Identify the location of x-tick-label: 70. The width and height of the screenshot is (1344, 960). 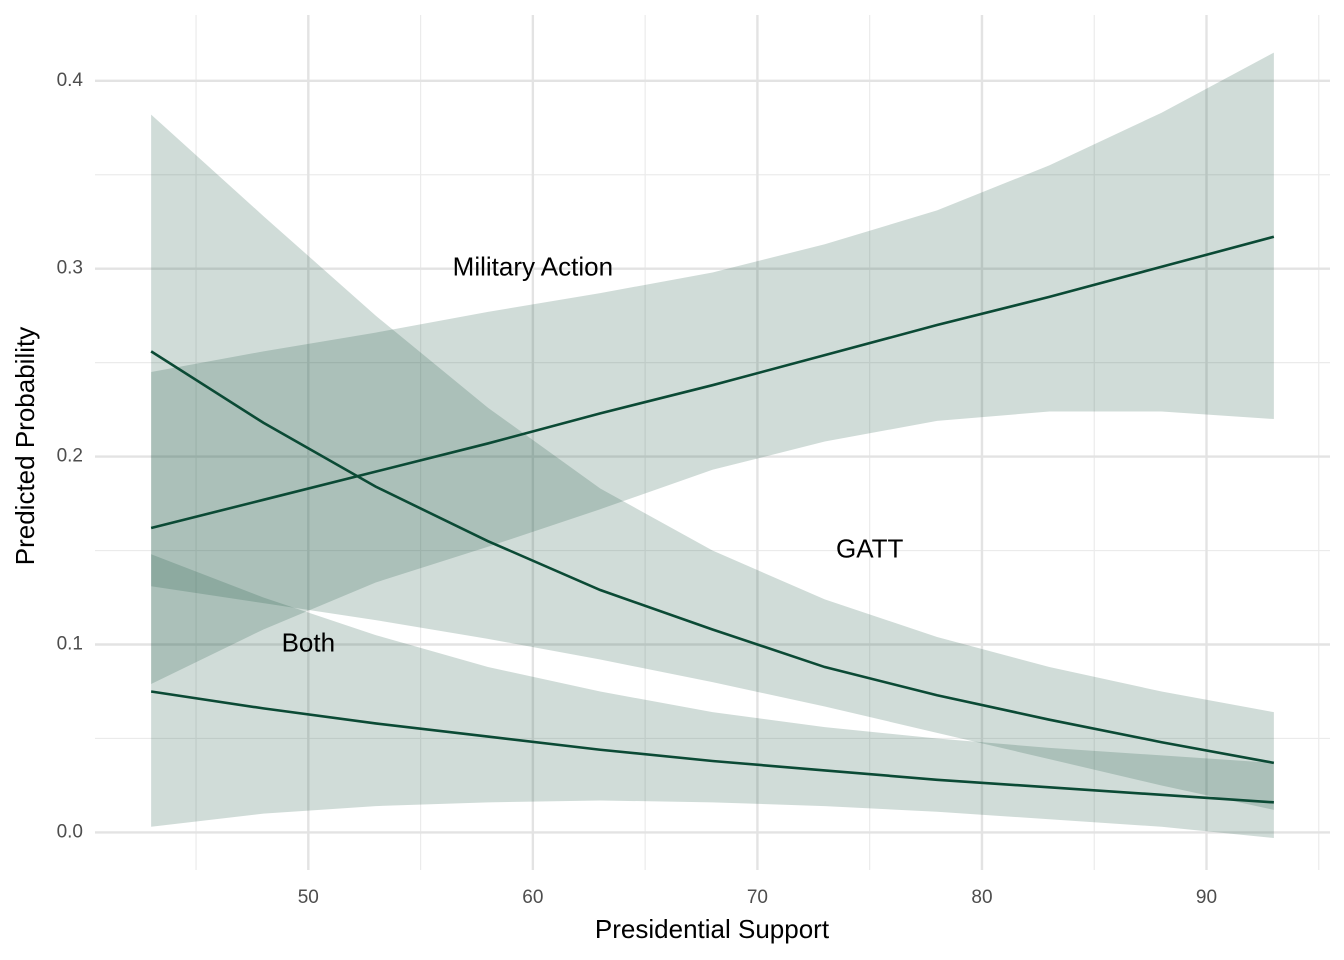
(757, 897).